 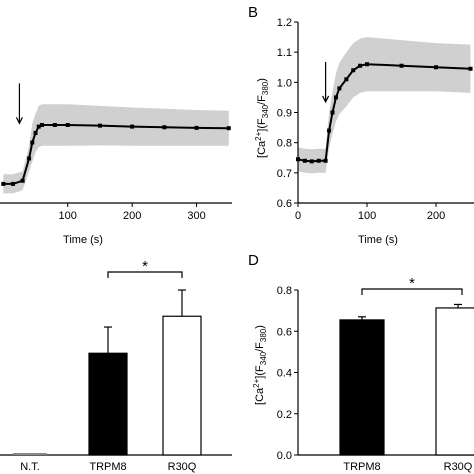 What do you see at coordinates (19, 121) in the screenshot?
I see `panel-a-arrow-head` at bounding box center [19, 121].